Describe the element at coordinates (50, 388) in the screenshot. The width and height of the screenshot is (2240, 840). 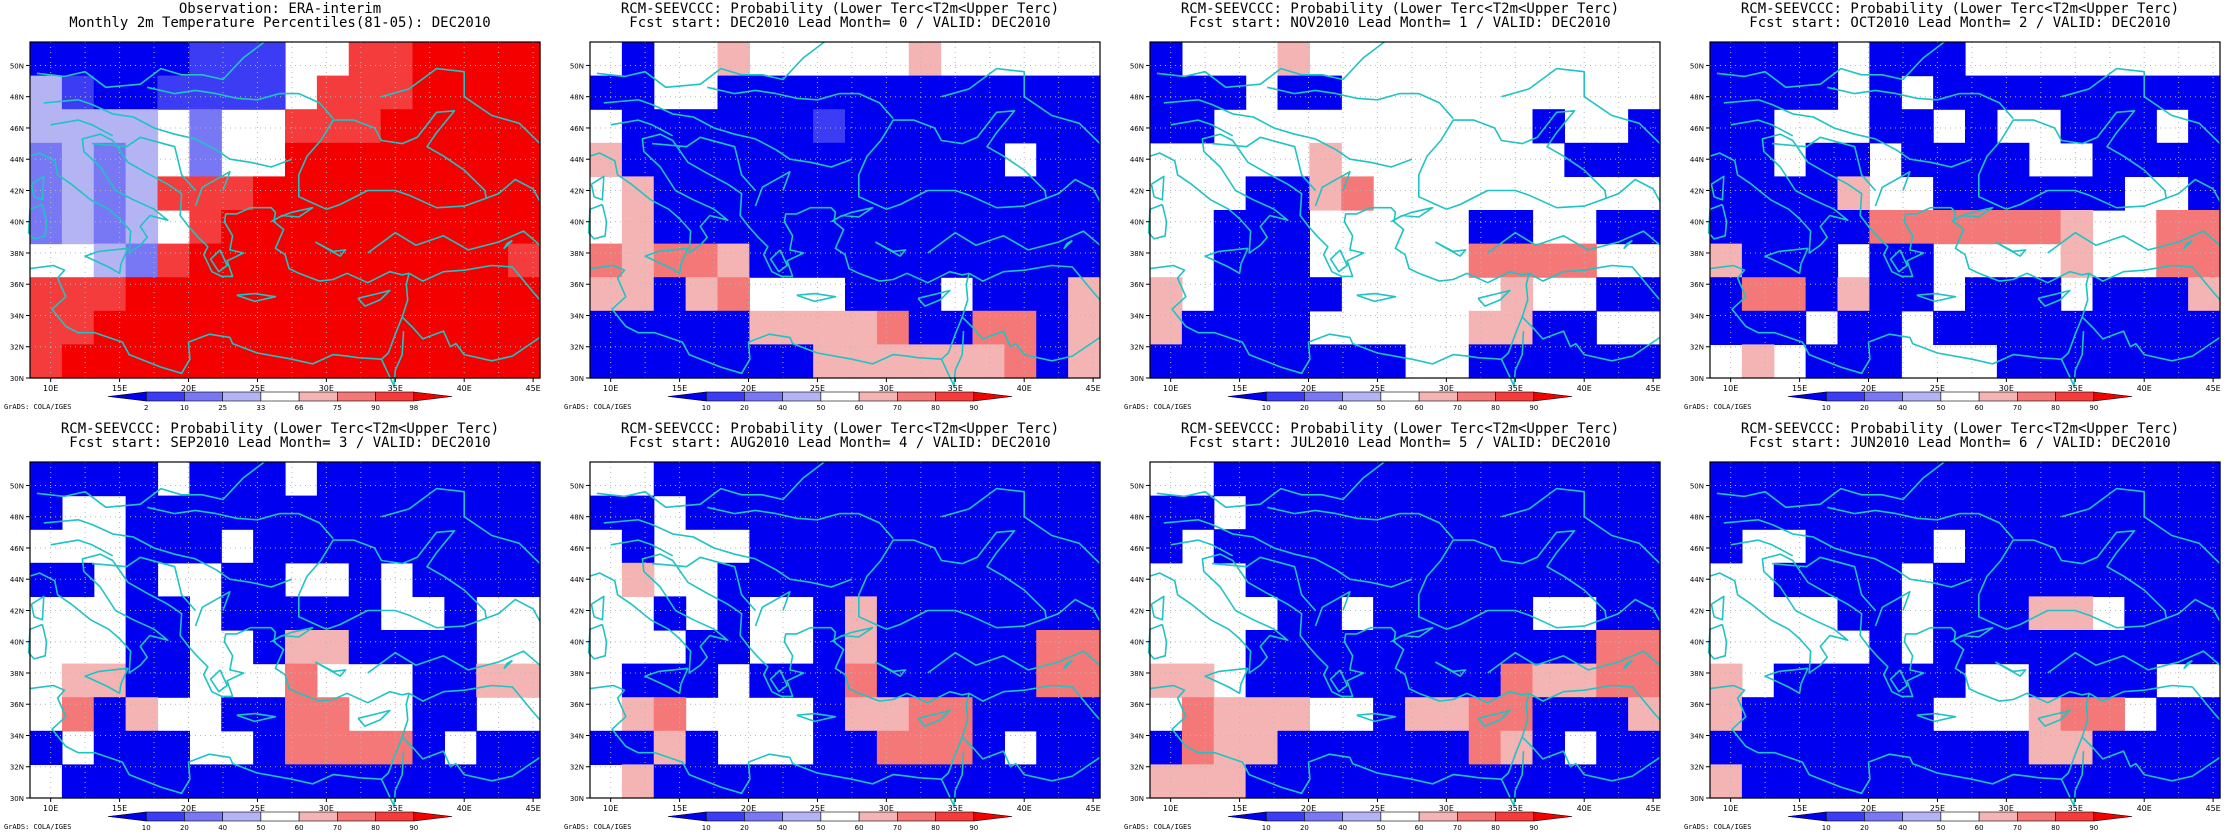
I see `lon-tick-label: 10E` at that location.